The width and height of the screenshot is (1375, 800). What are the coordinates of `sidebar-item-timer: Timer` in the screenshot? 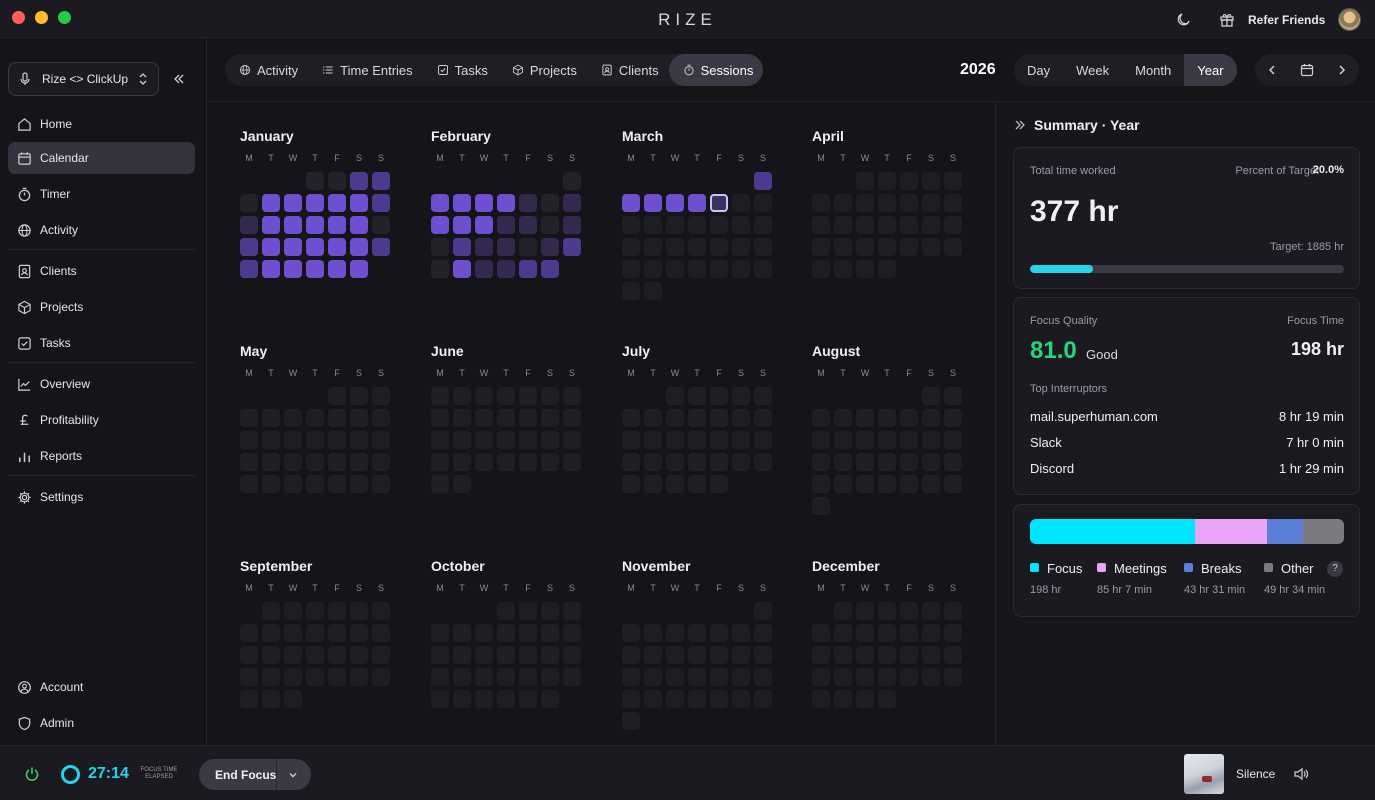 It's located at (101, 194).